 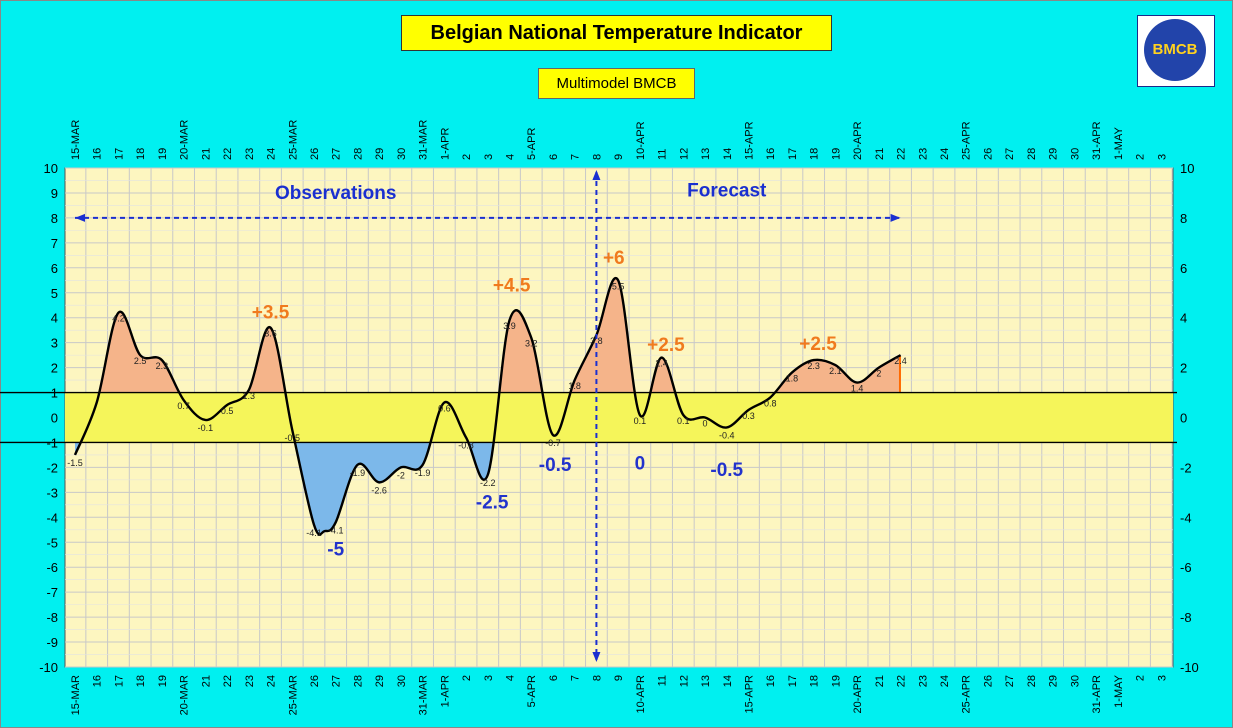 What do you see at coordinates (857, 389) in the screenshot?
I see `data-label: 1.4` at bounding box center [857, 389].